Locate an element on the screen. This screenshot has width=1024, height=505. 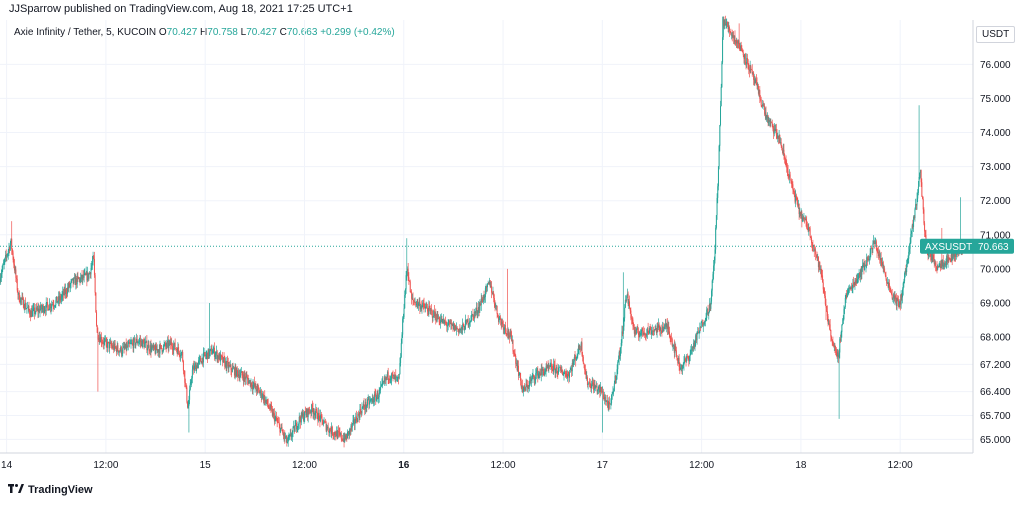
footer-brand: TradingView is located at coordinates (50, 490).